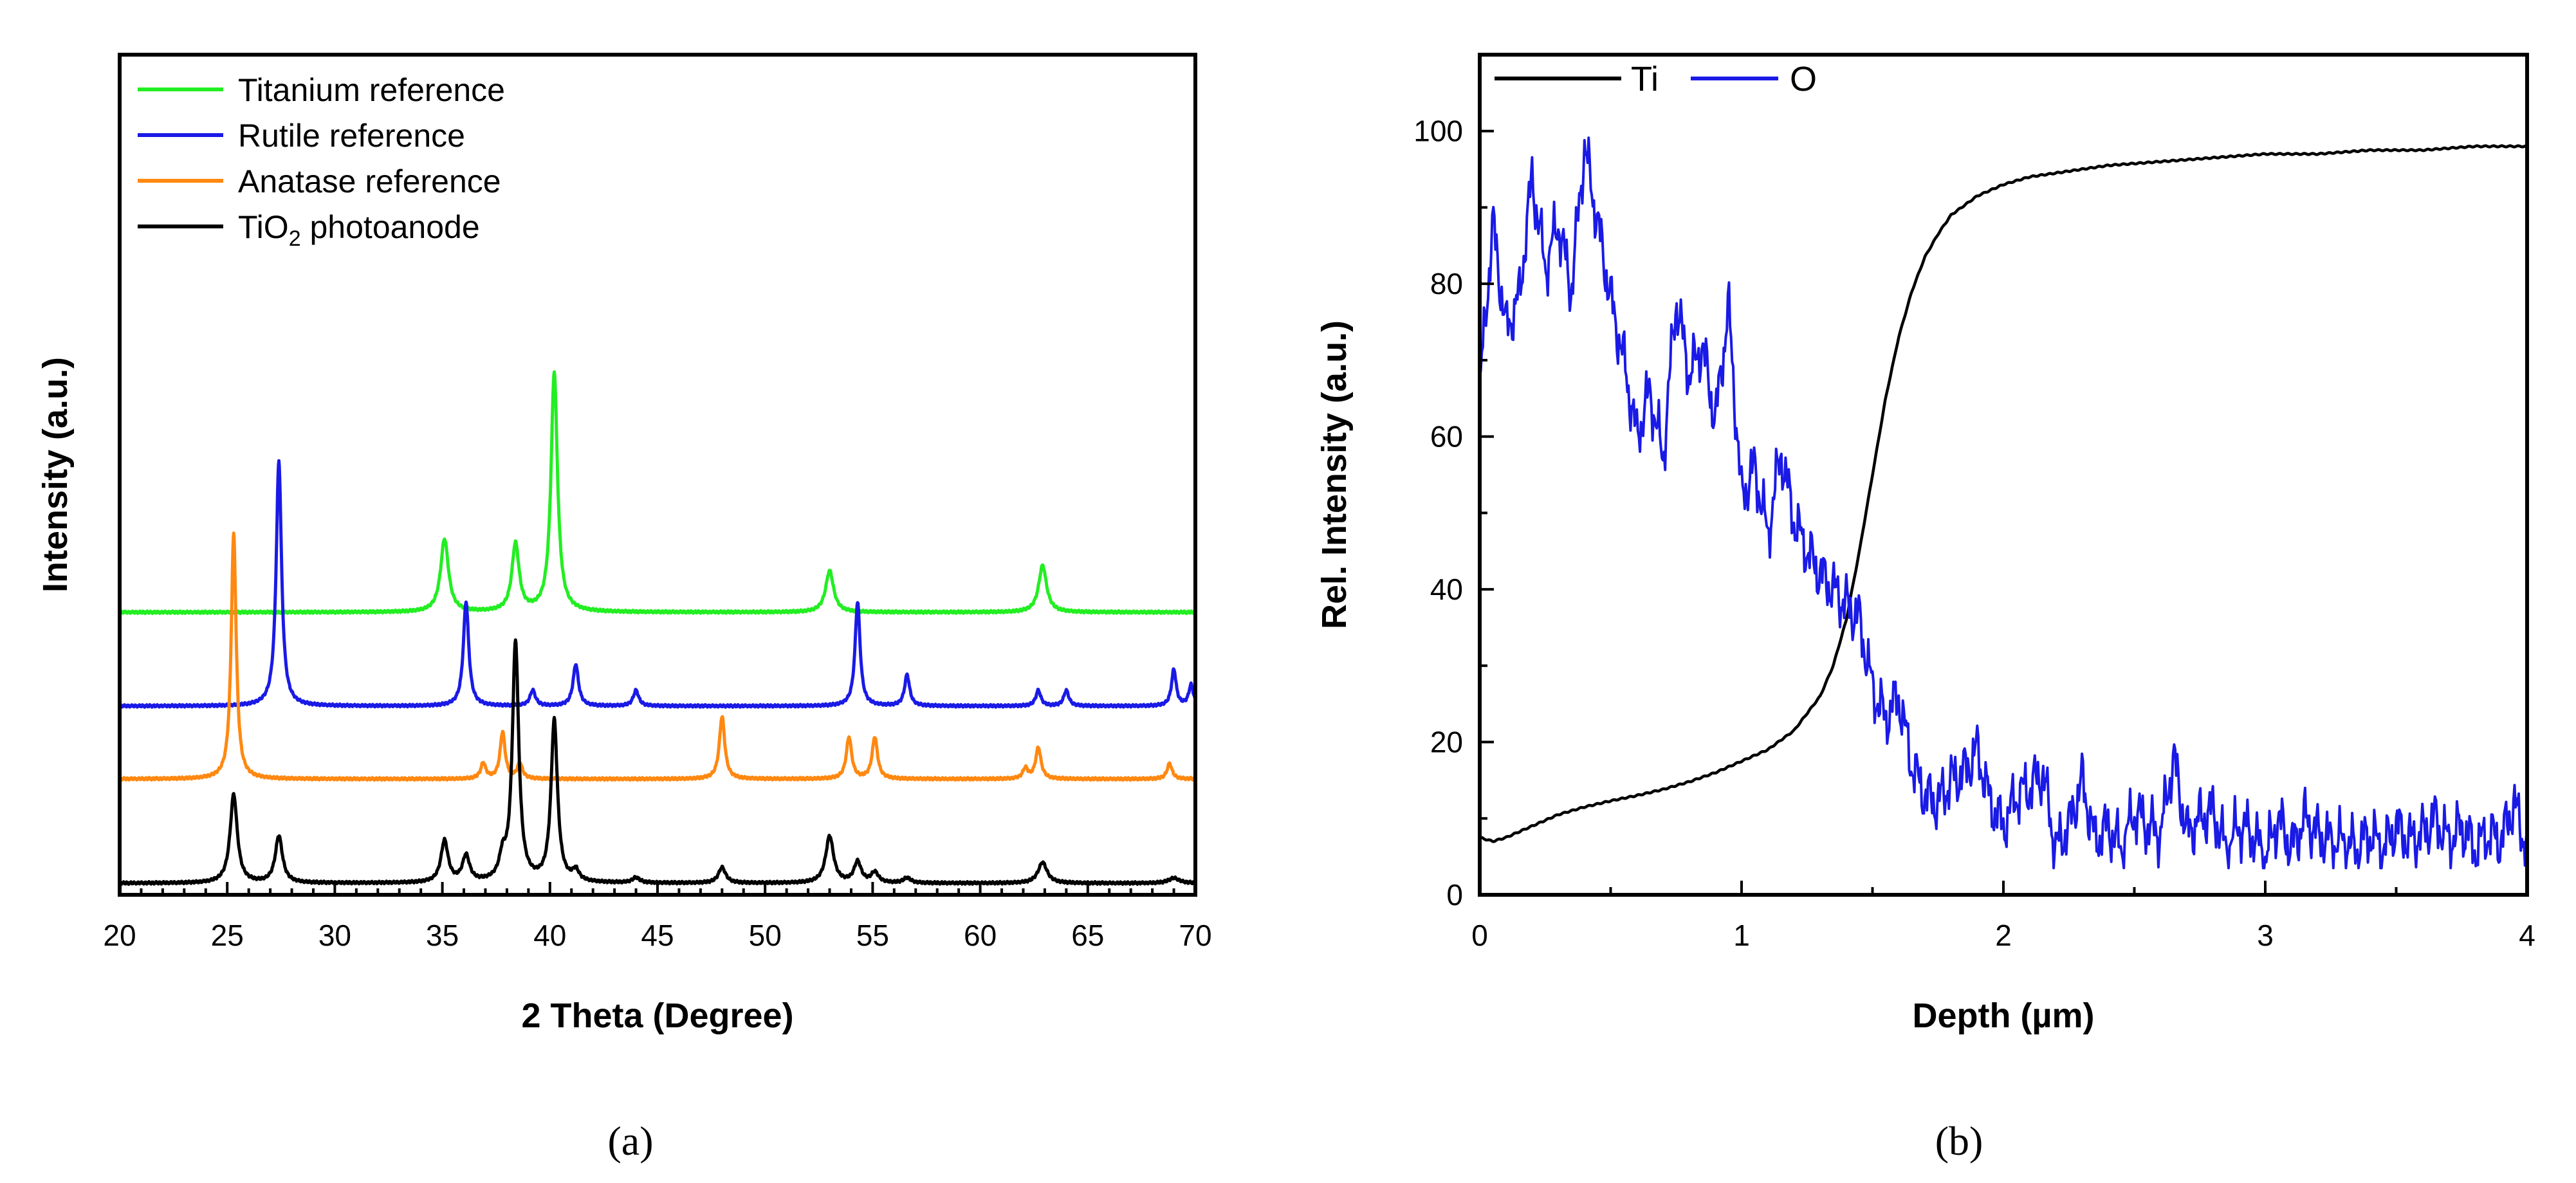 The image size is (2576, 1183). I want to click on panel-b-y-axis-title: Rel. Intensity (a.u.), so click(1334, 474).